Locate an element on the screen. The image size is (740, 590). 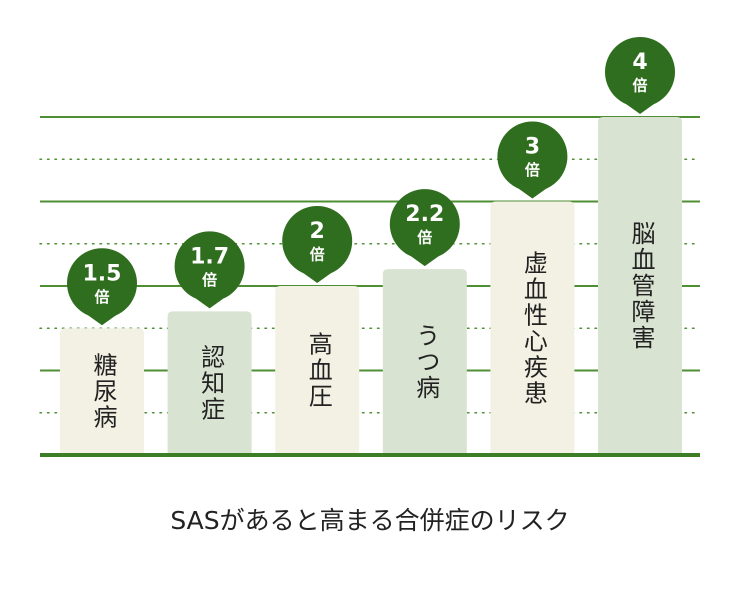
value-label: 1.7 is located at coordinates (209, 256).